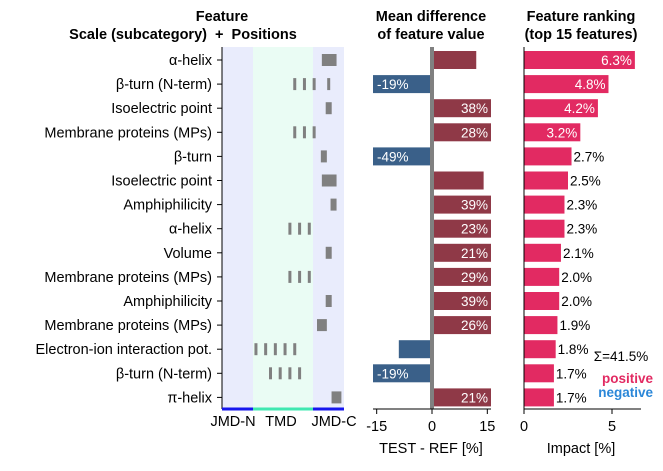  Describe the element at coordinates (188, 254) in the screenshot. I see `feature-label: Volume` at that location.